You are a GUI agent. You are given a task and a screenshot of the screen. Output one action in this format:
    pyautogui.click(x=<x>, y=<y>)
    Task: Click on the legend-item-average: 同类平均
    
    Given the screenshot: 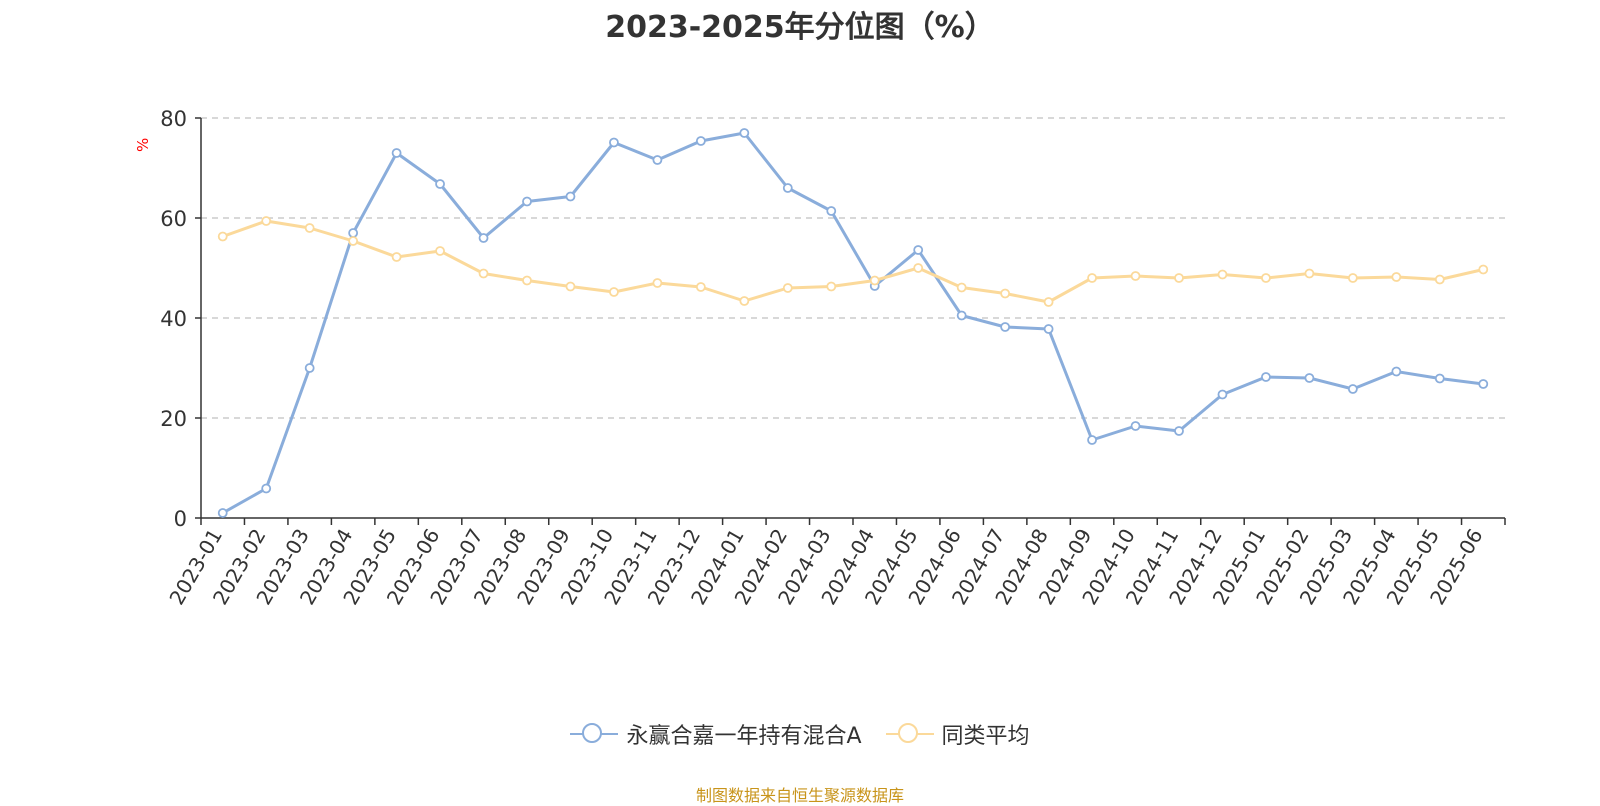 What is the action you would take?
    pyautogui.click(x=957, y=734)
    